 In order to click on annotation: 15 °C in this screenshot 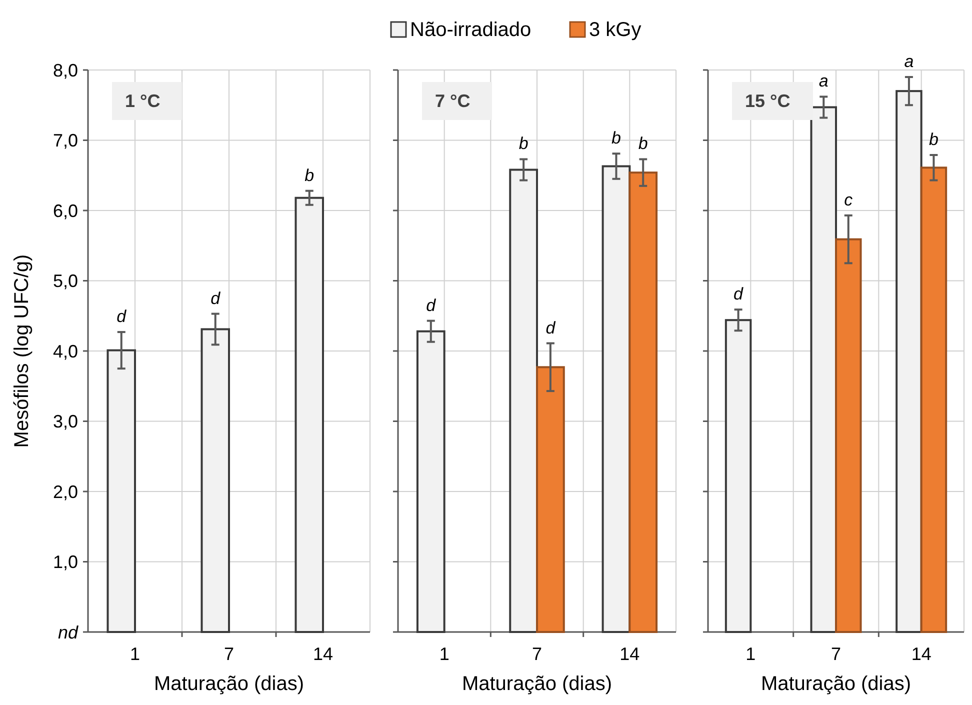, I will do `click(767, 101)`.